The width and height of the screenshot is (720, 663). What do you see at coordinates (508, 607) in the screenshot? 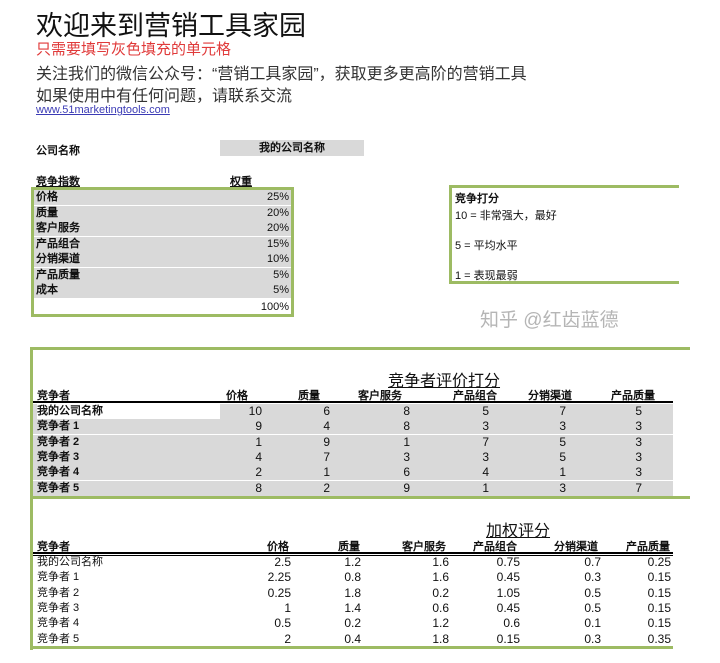
I see `weighted-value: 0.45` at bounding box center [508, 607].